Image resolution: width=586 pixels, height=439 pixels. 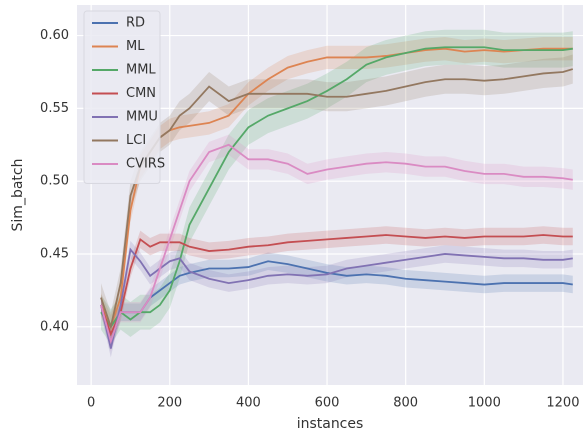 What do you see at coordinates (18, 195) in the screenshot?
I see `y-axis-label: Sim_batch` at bounding box center [18, 195].